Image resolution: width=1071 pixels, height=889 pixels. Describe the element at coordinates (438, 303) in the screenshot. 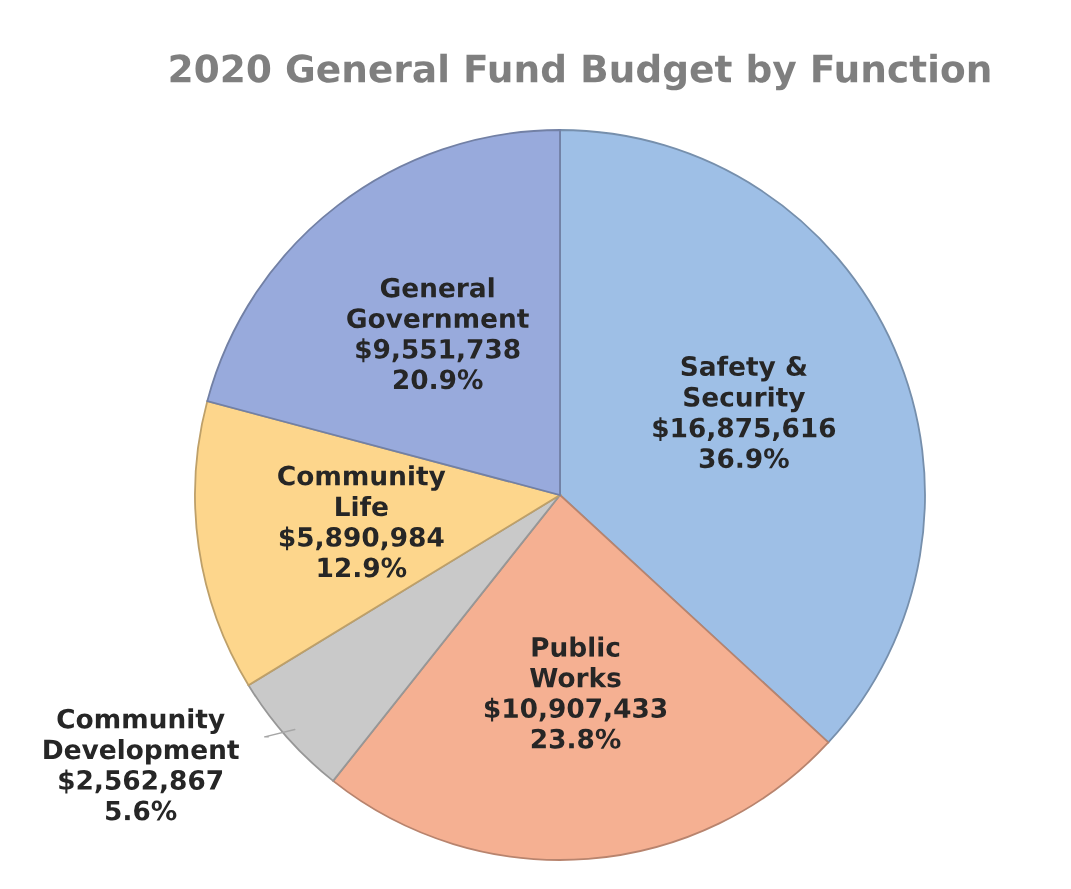

I see `slice-label: General Government` at that location.